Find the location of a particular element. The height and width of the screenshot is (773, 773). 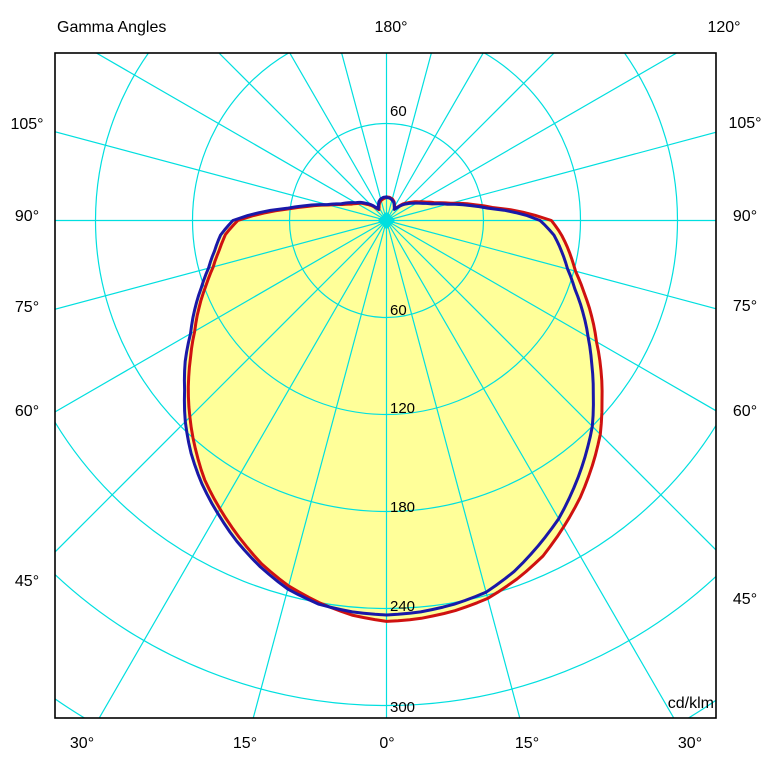

center-marker is located at coordinates (386, 220).